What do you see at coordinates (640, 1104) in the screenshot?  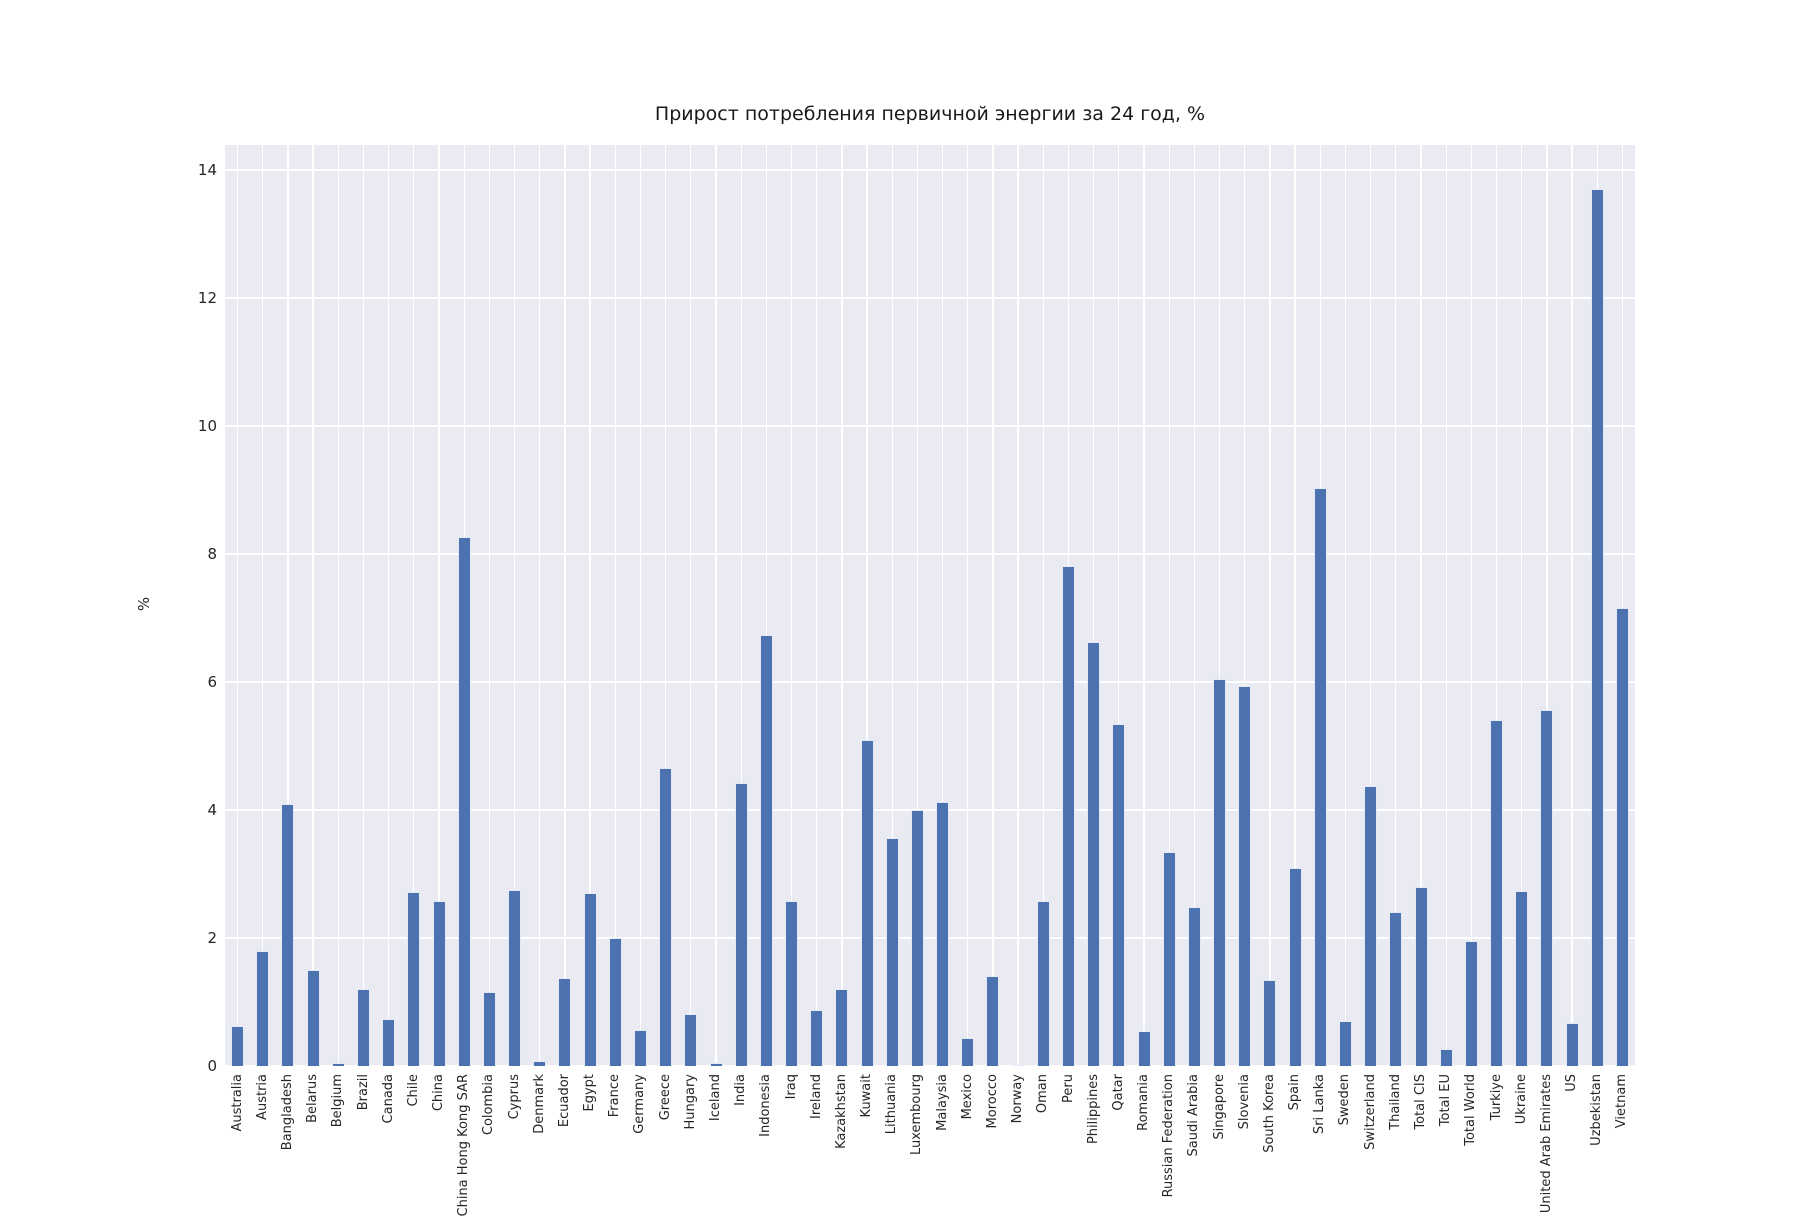 I see `x-tick-label: Germany` at bounding box center [640, 1104].